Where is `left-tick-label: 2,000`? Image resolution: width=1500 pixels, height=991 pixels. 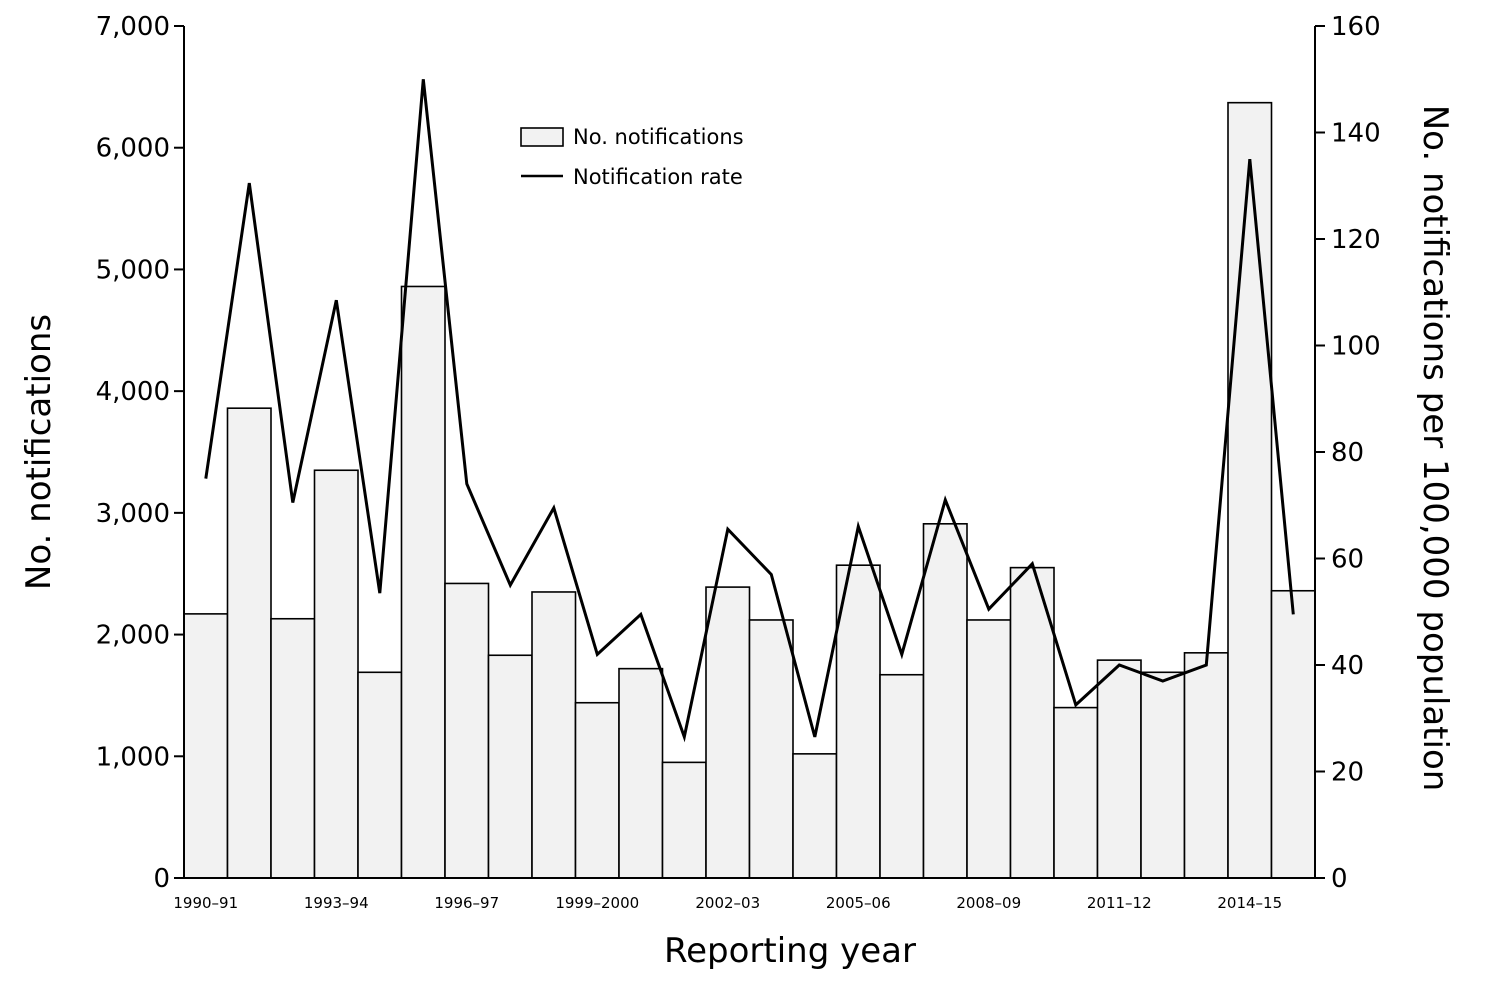
left-tick-label: 2,000 is located at coordinates (133, 636).